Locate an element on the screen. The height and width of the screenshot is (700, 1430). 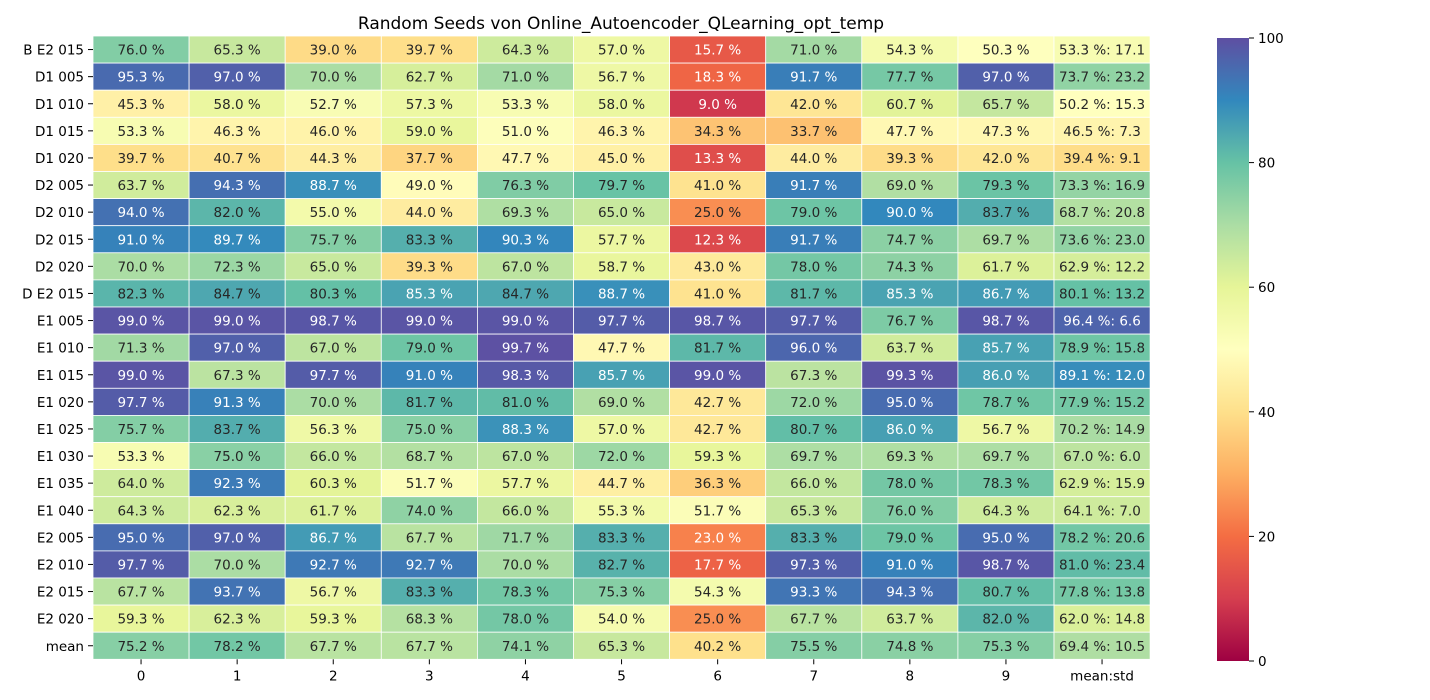
cell-label: 98.7 % is located at coordinates (1005, 565).